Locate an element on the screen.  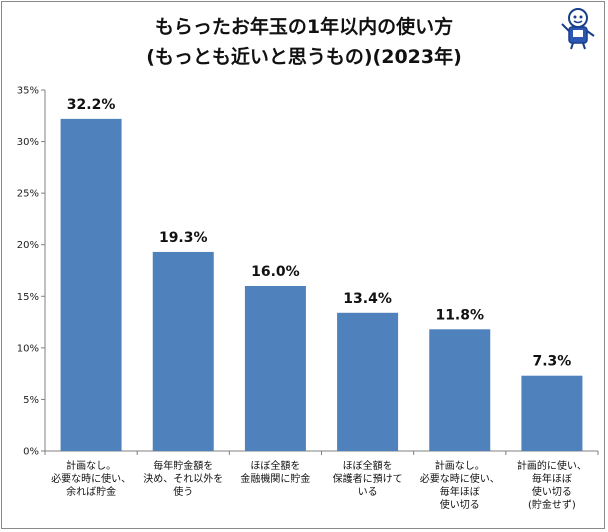
x-category-label: 決め、それ以外を is located at coordinates (183, 479).